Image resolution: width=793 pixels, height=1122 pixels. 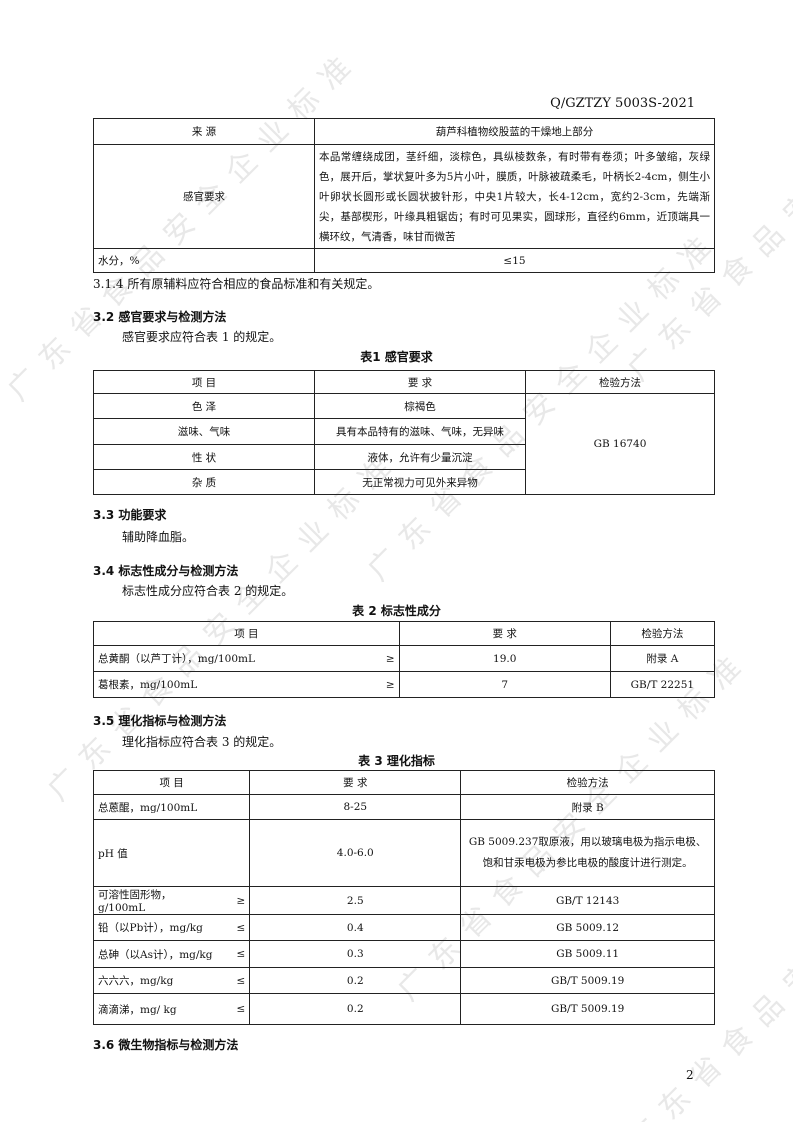 I want to click on document-code: Q/GZTZY 5003S-2021, so click(x=622, y=103).